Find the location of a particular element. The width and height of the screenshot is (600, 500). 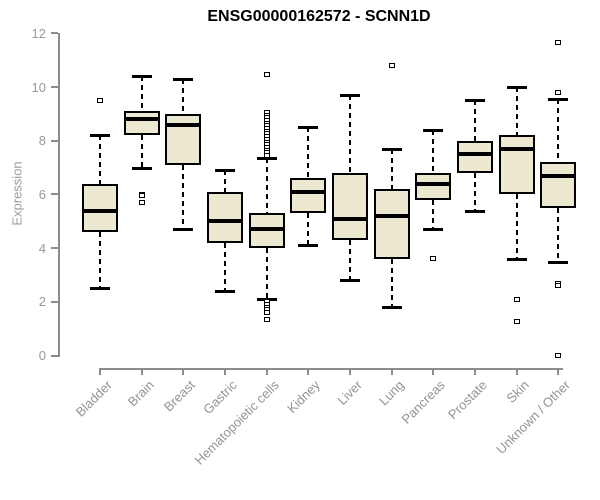

whisker-cap-bottom-skin is located at coordinates (516, 259).